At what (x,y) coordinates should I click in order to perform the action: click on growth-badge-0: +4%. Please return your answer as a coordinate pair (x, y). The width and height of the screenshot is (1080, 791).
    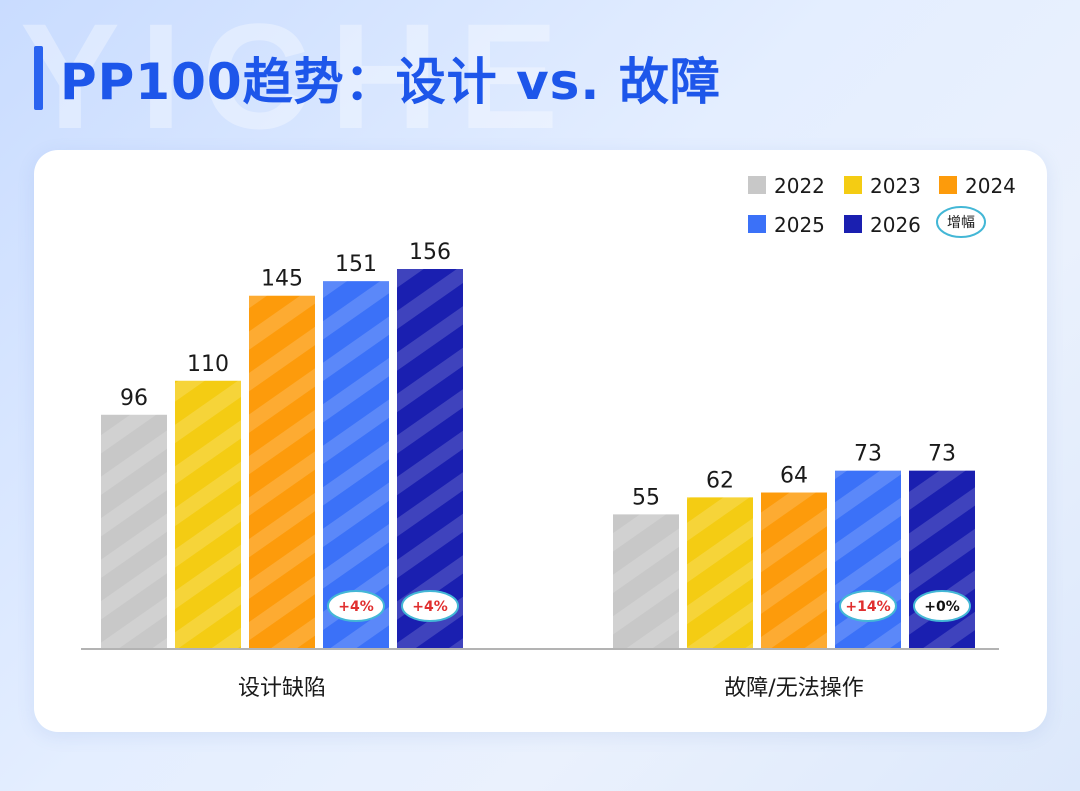
    Looking at the image, I should click on (356, 606).